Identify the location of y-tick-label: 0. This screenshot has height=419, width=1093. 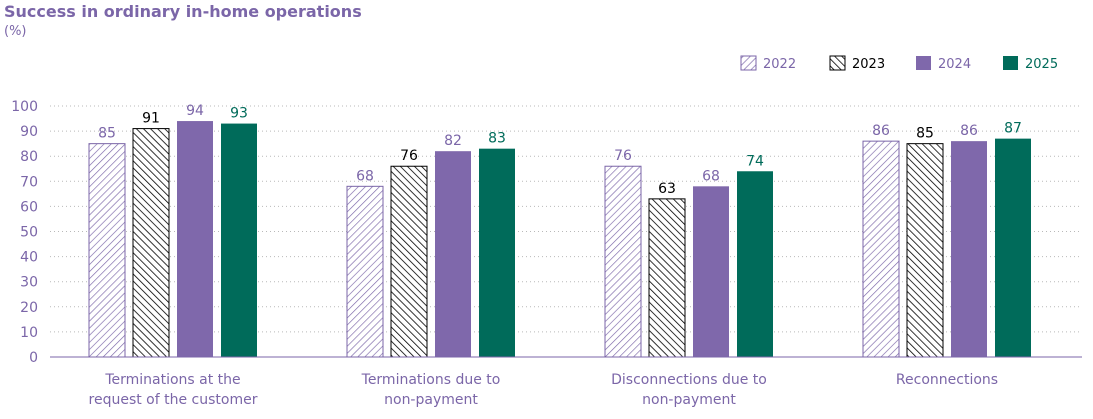
(33, 358).